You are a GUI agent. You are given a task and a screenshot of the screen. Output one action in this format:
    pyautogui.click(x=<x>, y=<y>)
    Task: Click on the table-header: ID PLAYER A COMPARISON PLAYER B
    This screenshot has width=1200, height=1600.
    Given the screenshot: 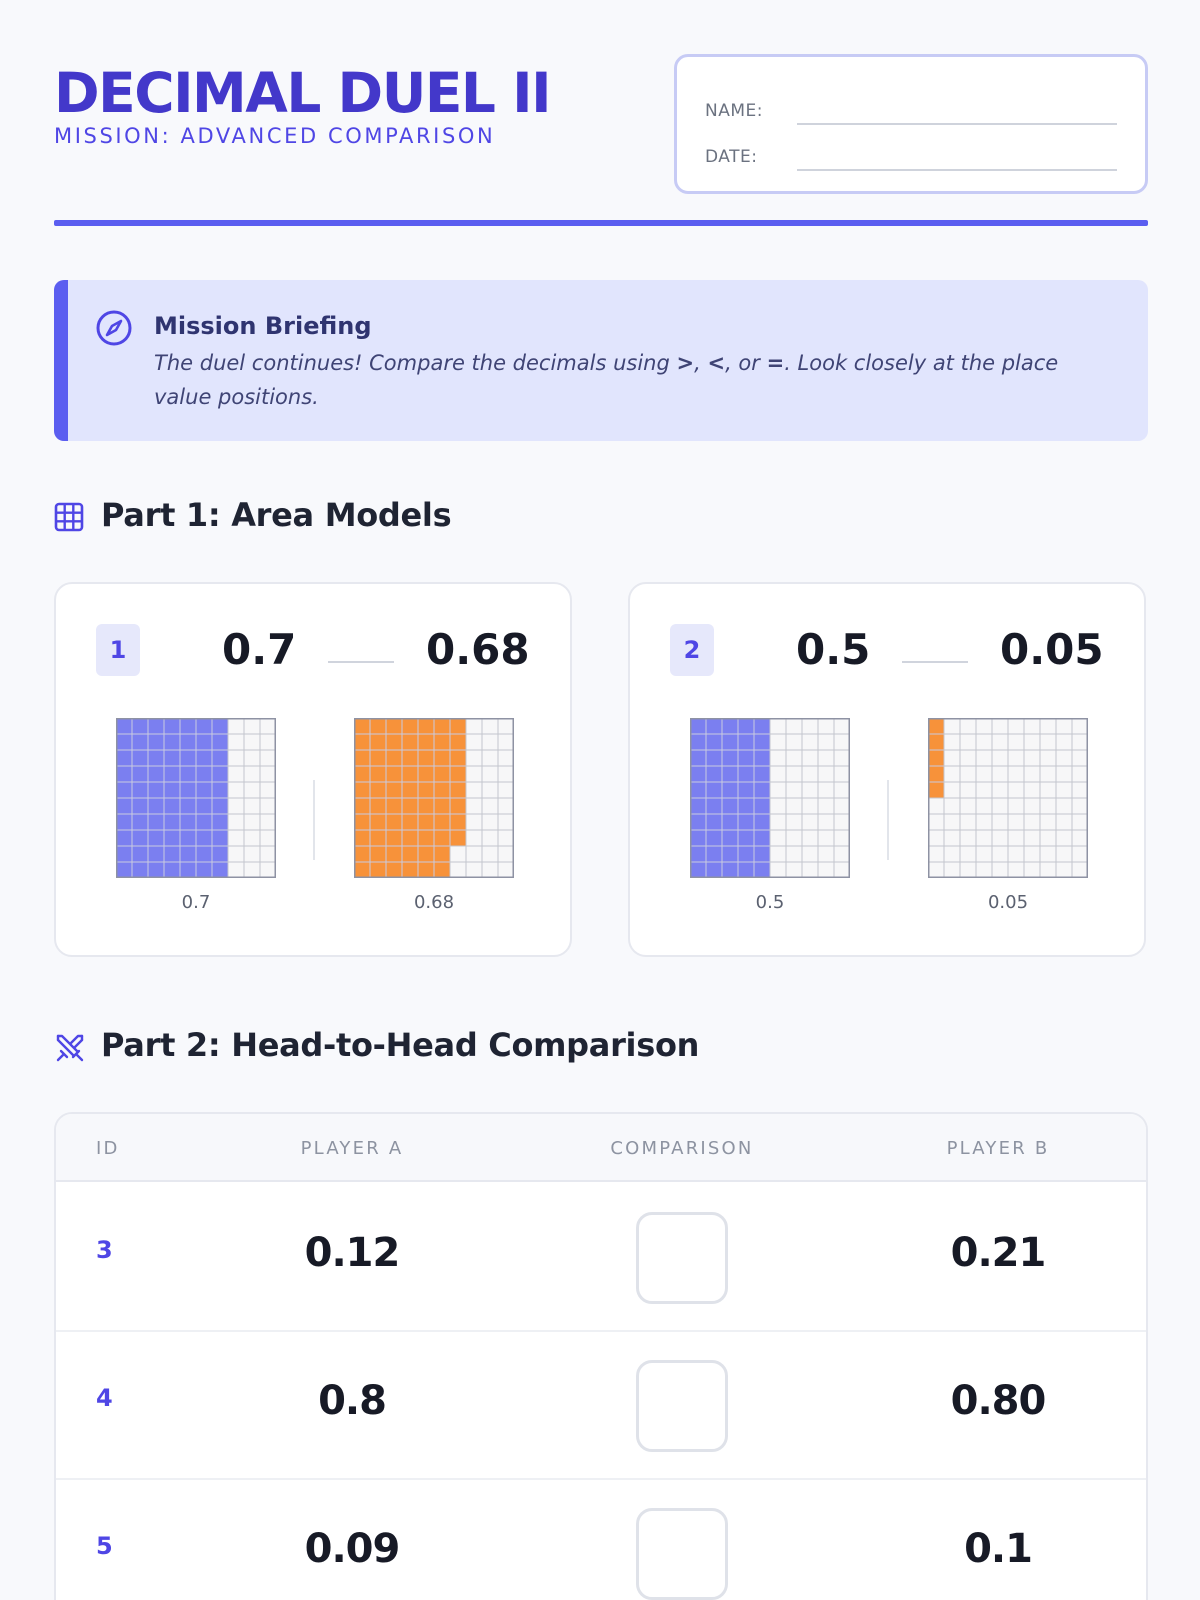 What is the action you would take?
    pyautogui.click(x=601, y=1148)
    